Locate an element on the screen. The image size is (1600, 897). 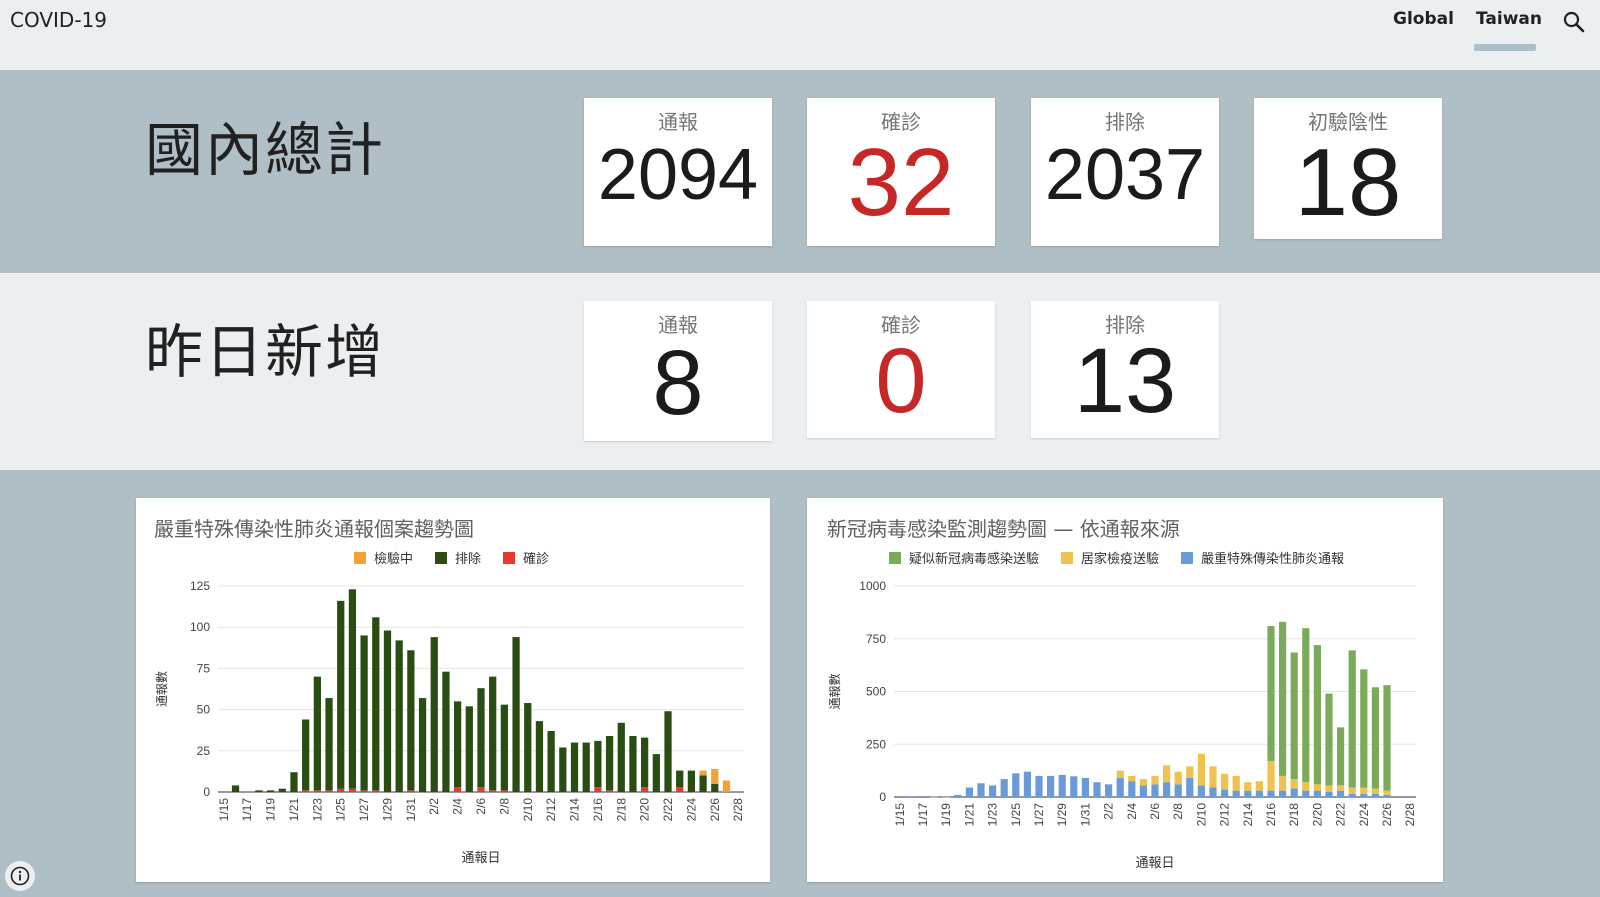
stat-label: 初驗陰性 is located at coordinates (1348, 122).